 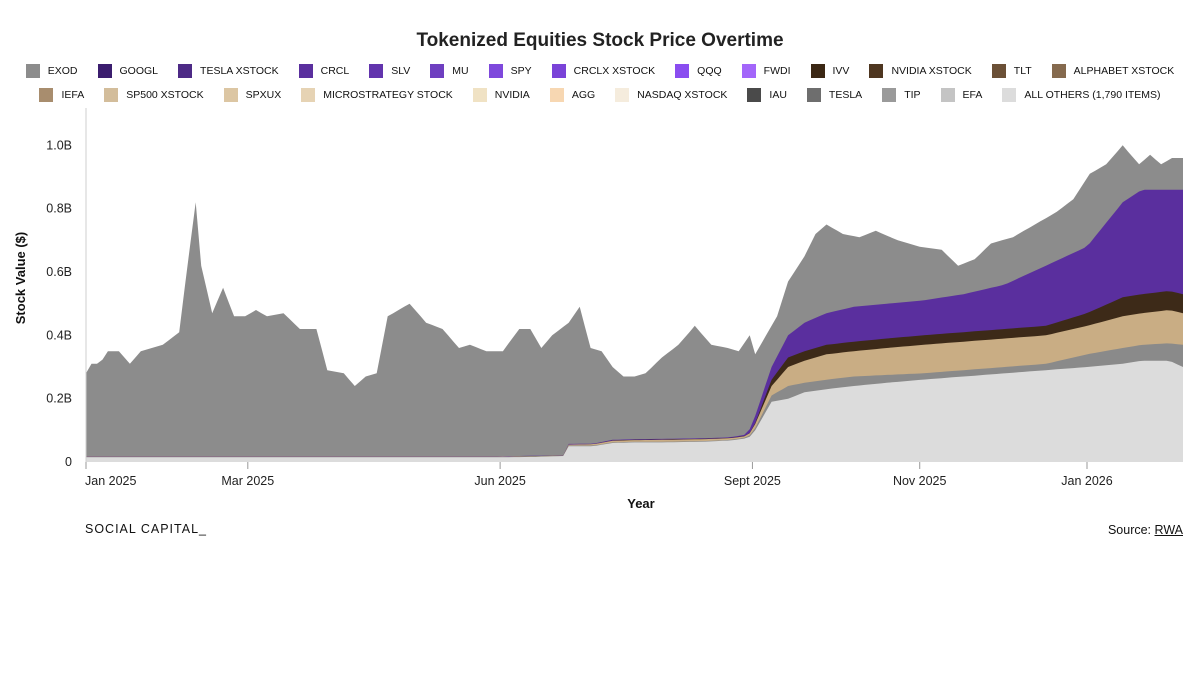 I want to click on x-axis-title: Year, so click(x=640, y=503).